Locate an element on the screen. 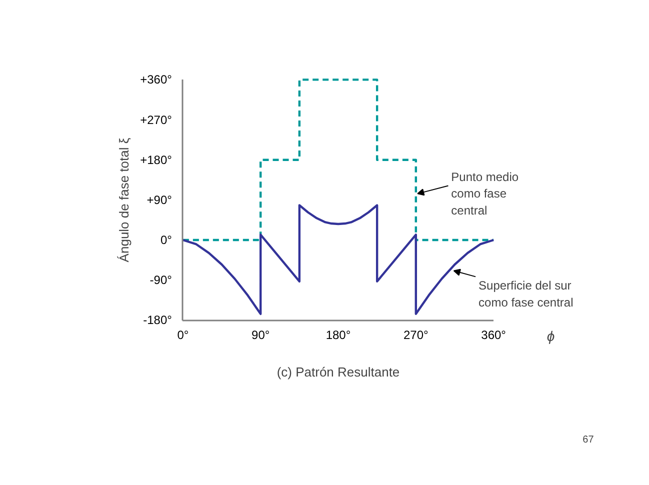  text: 67 is located at coordinates (588, 440).